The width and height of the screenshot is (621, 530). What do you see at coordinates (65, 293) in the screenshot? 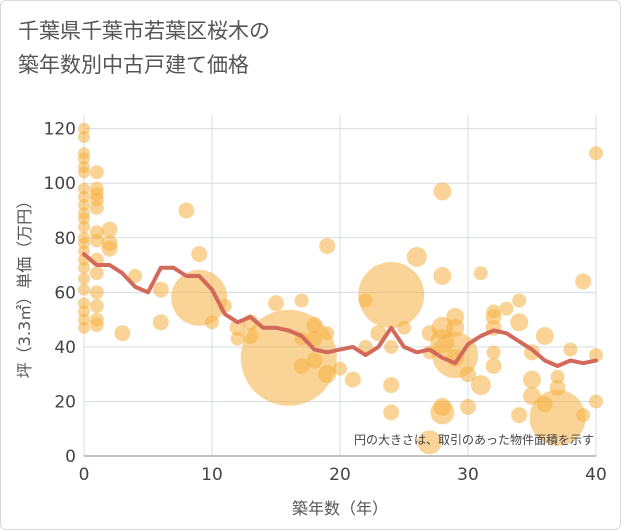
I see `y-tick-label: 60` at bounding box center [65, 293].